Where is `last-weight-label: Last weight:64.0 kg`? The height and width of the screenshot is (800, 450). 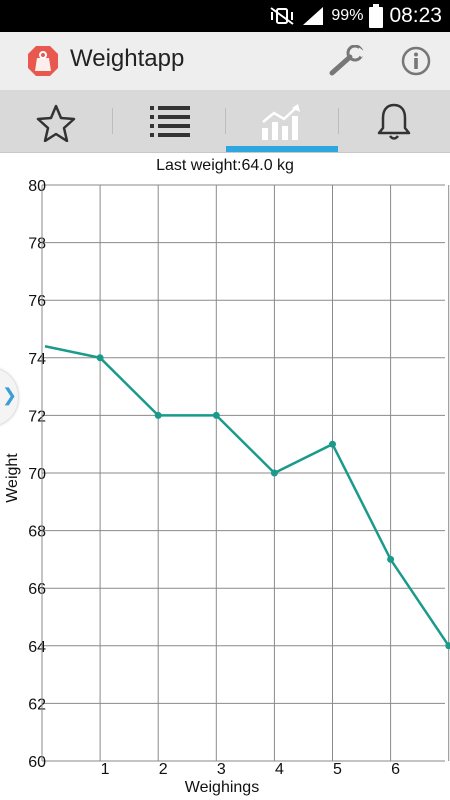
last-weight-label: Last weight:64.0 kg is located at coordinates (225, 165).